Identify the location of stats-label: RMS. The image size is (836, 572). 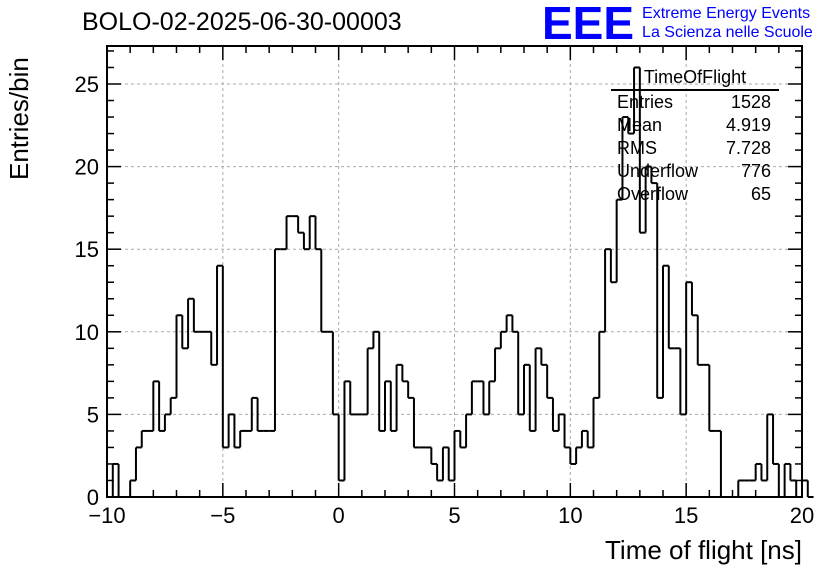
(637, 148).